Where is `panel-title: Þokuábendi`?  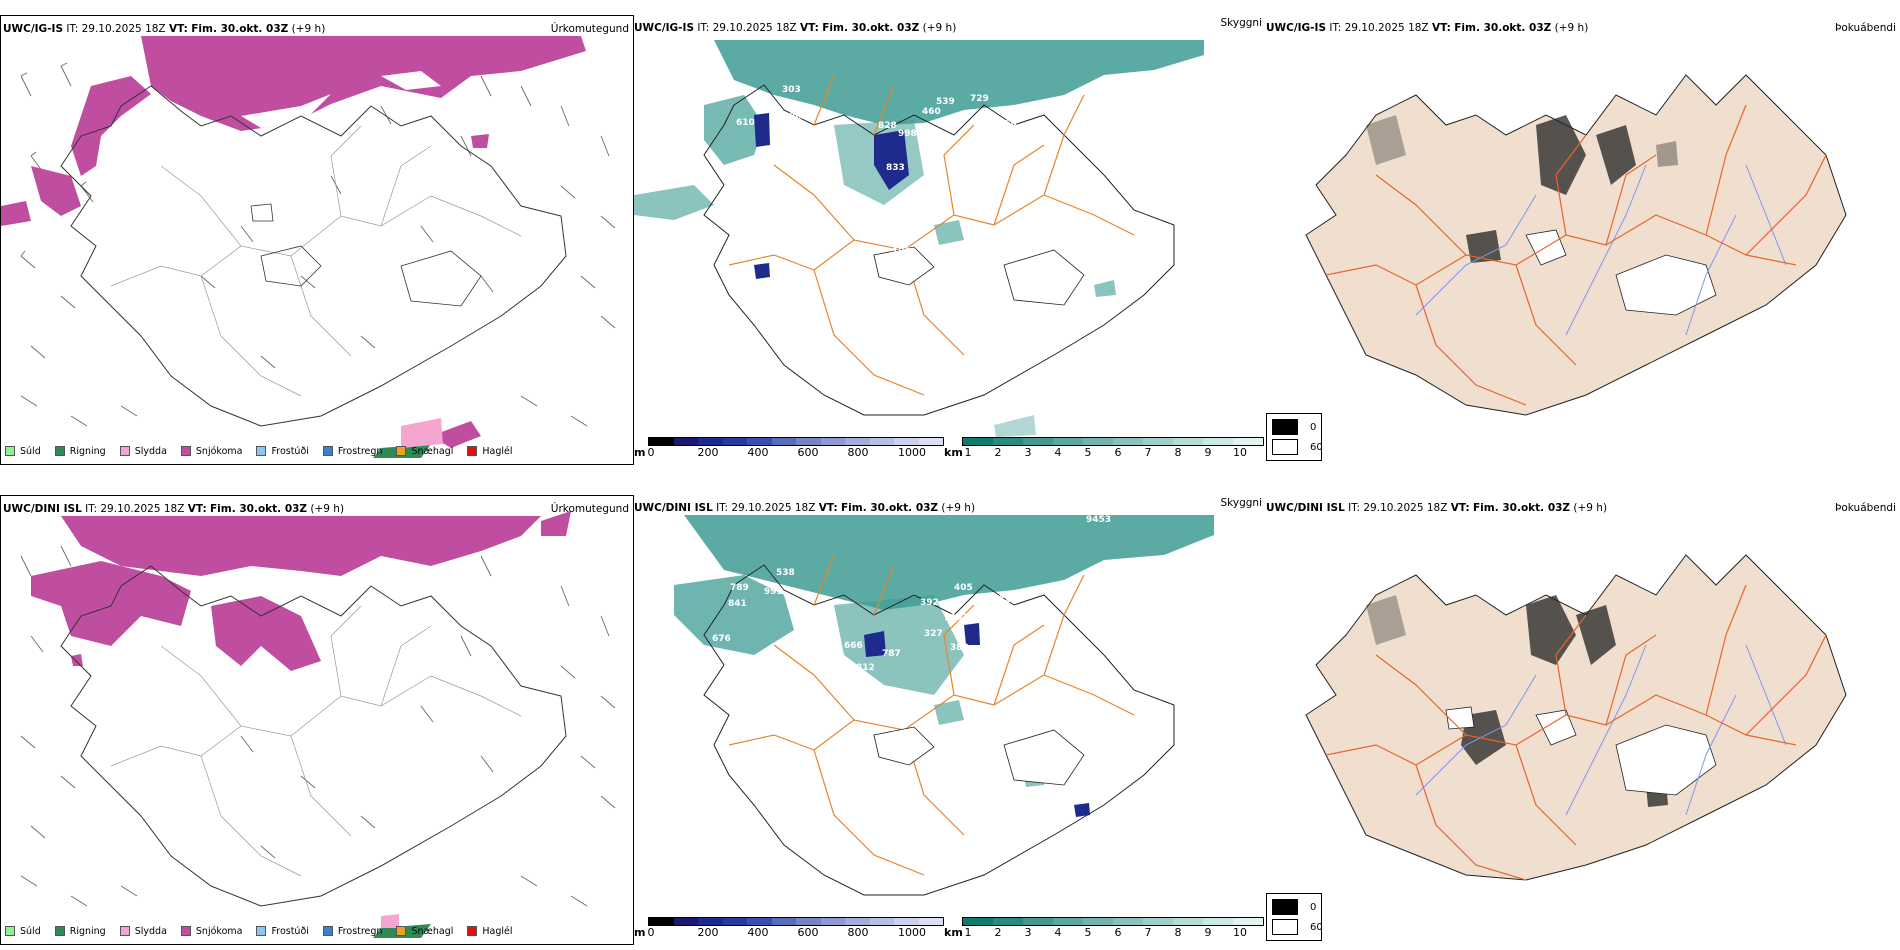 panel-title: Þokuábendi is located at coordinates (1865, 508).